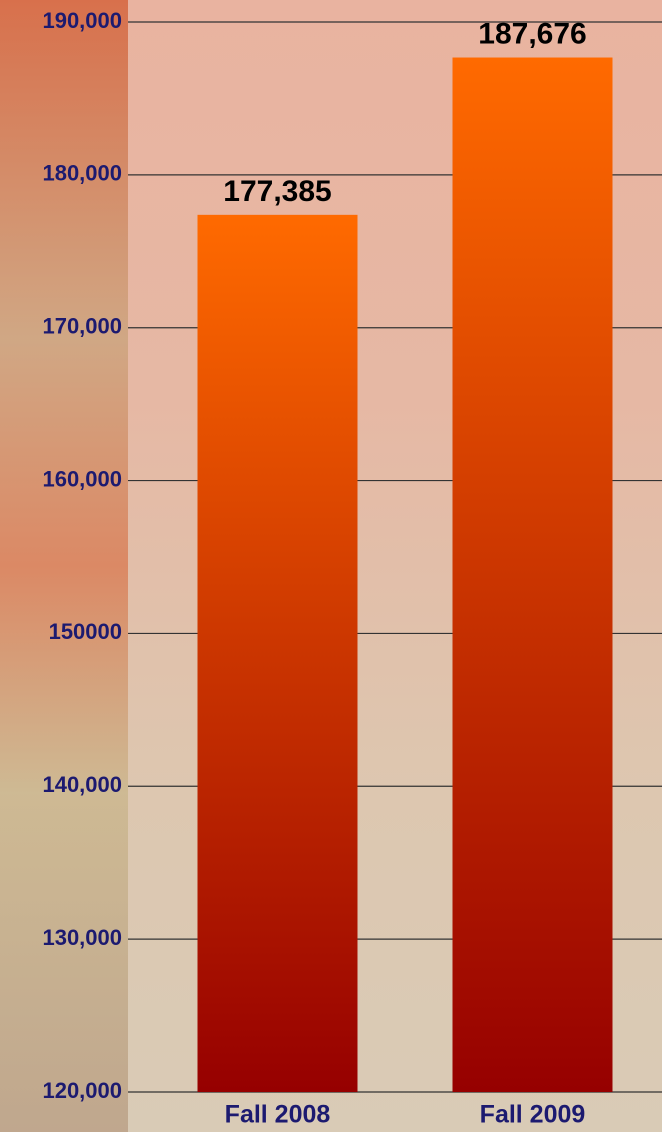 The image size is (662, 1132). I want to click on y-tick-label: 170,000, so click(82, 326).